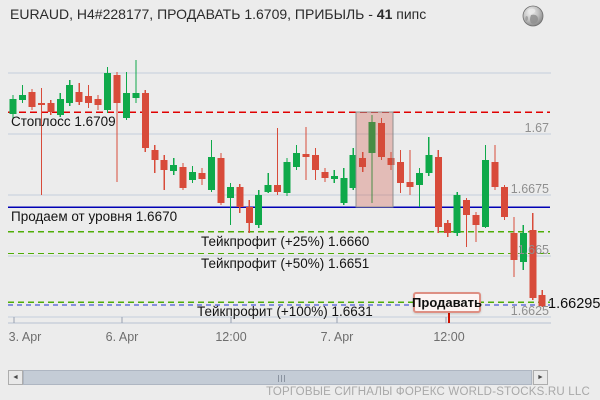  What do you see at coordinates (449, 337) in the screenshot?
I see `x-tick-1200-b: 12:00` at bounding box center [449, 337].